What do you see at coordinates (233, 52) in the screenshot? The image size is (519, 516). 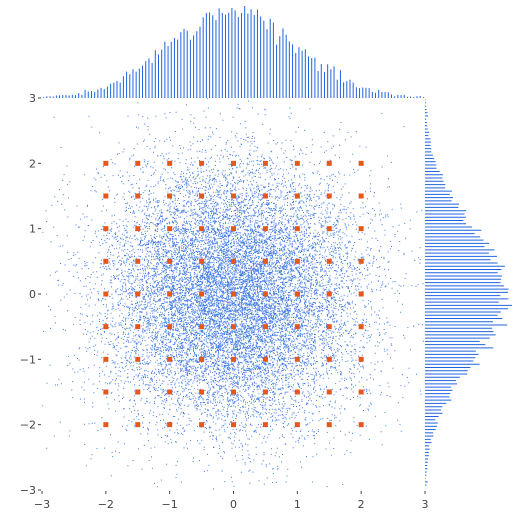 I see `top-histogram` at bounding box center [233, 52].